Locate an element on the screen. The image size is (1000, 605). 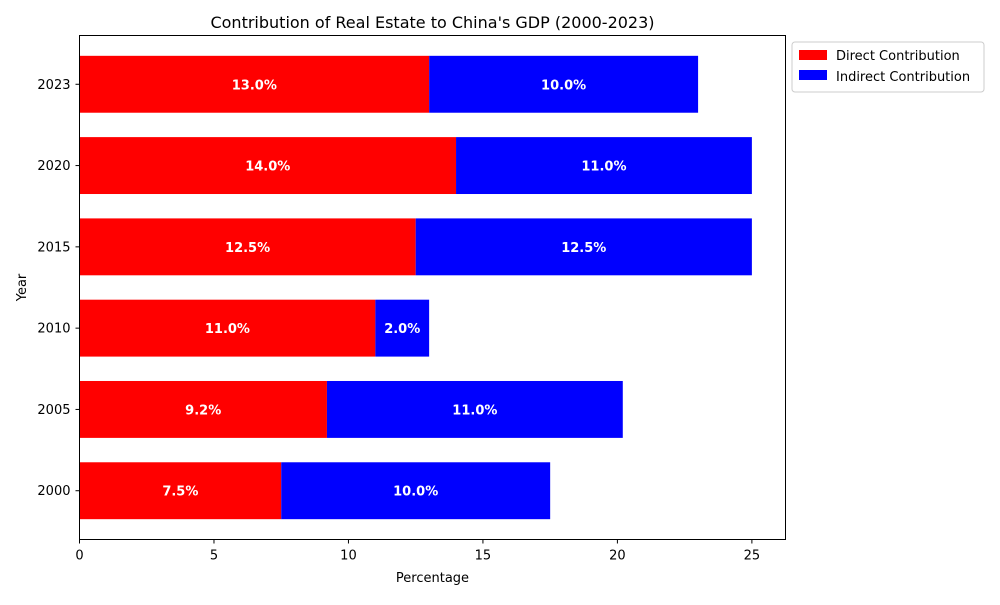
bar-indirect-2000 is located at coordinates (416, 491).